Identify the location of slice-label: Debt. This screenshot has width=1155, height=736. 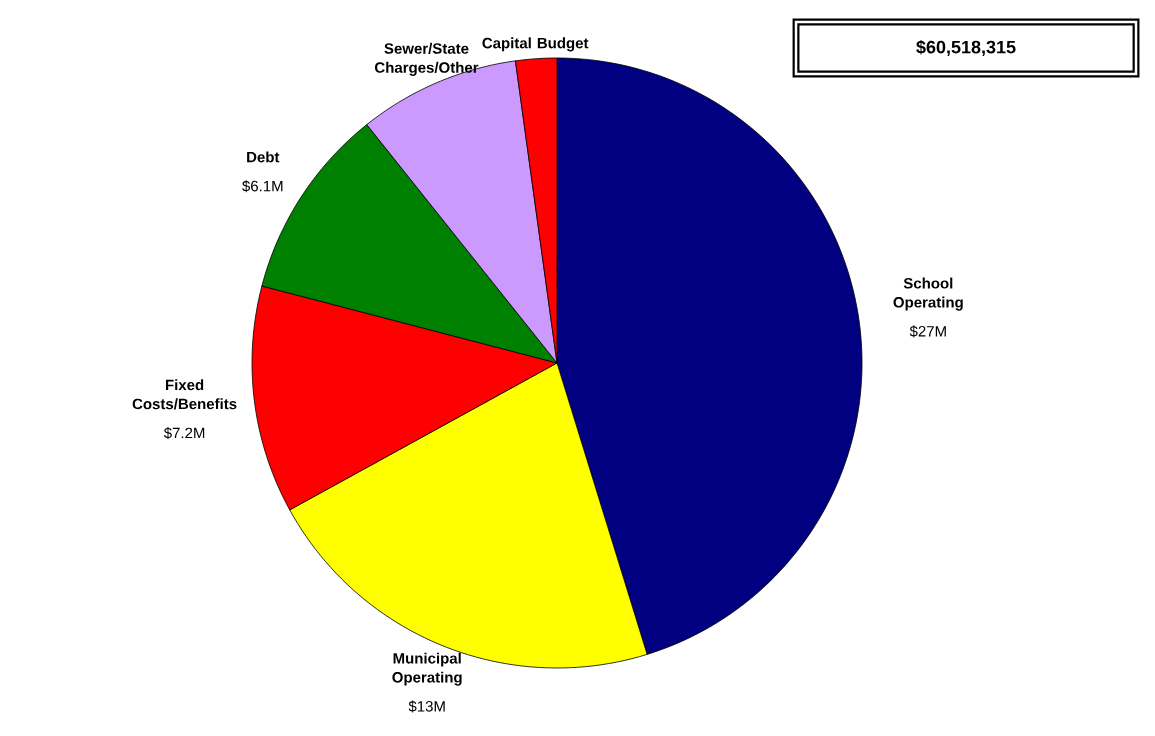
(263, 157).